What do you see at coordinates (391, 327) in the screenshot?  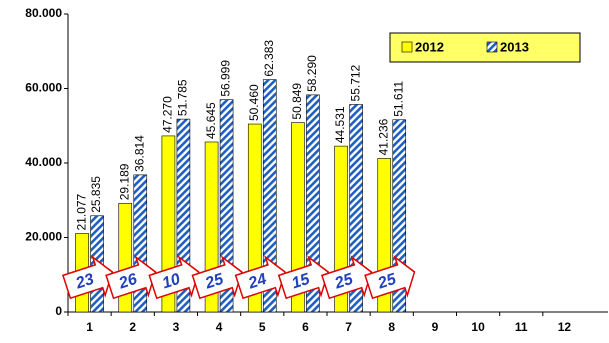 I see `x-tick-label: 8` at bounding box center [391, 327].